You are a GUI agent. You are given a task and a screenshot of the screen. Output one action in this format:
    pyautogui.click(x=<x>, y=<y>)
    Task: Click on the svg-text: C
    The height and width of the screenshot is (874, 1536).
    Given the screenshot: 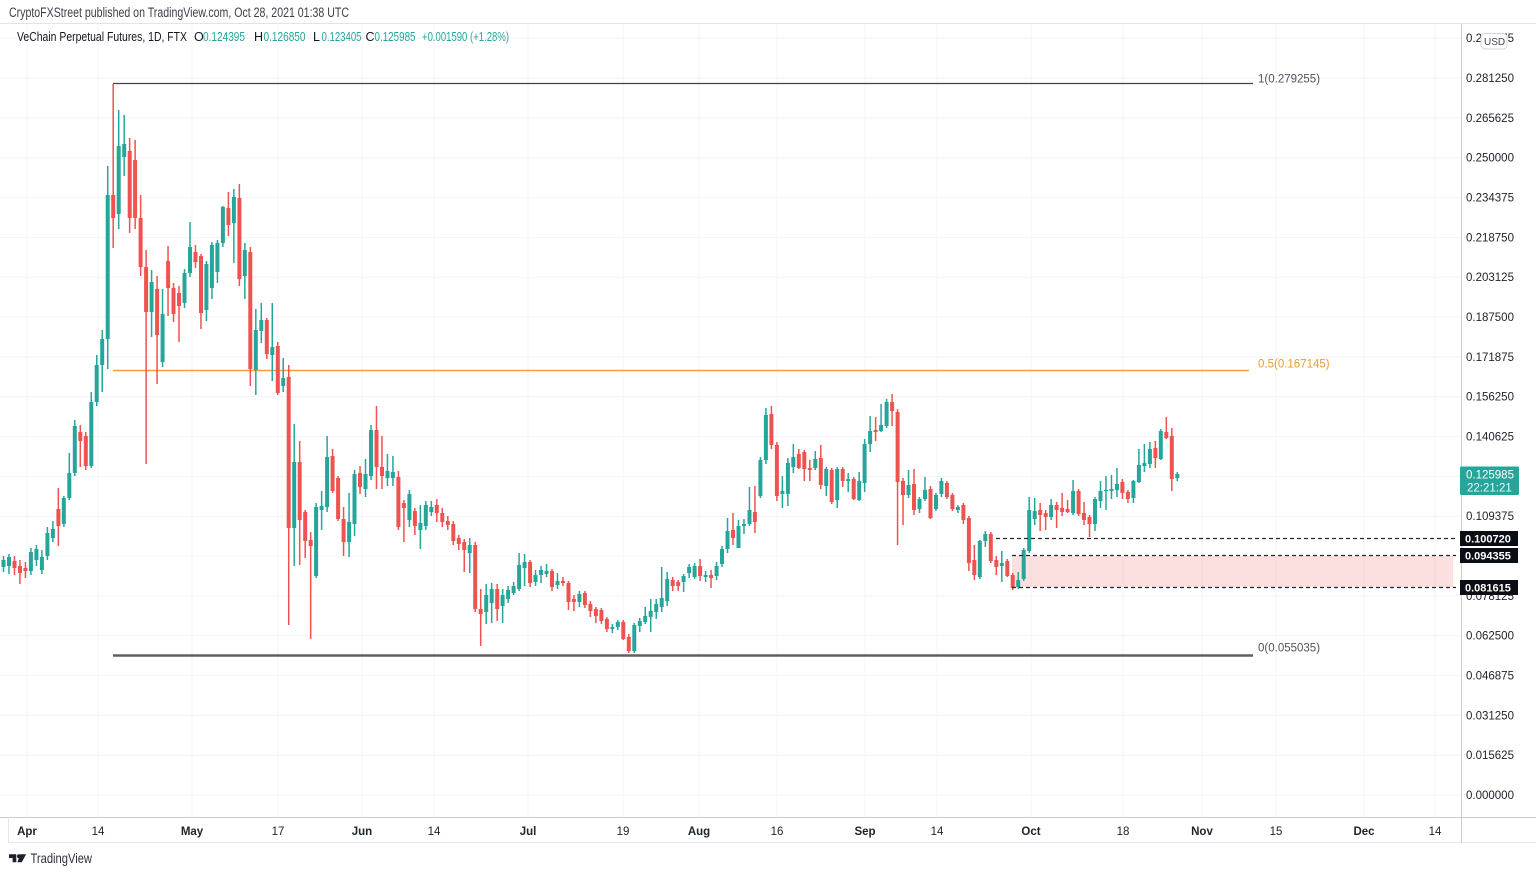 What is the action you would take?
    pyautogui.click(x=370, y=37)
    